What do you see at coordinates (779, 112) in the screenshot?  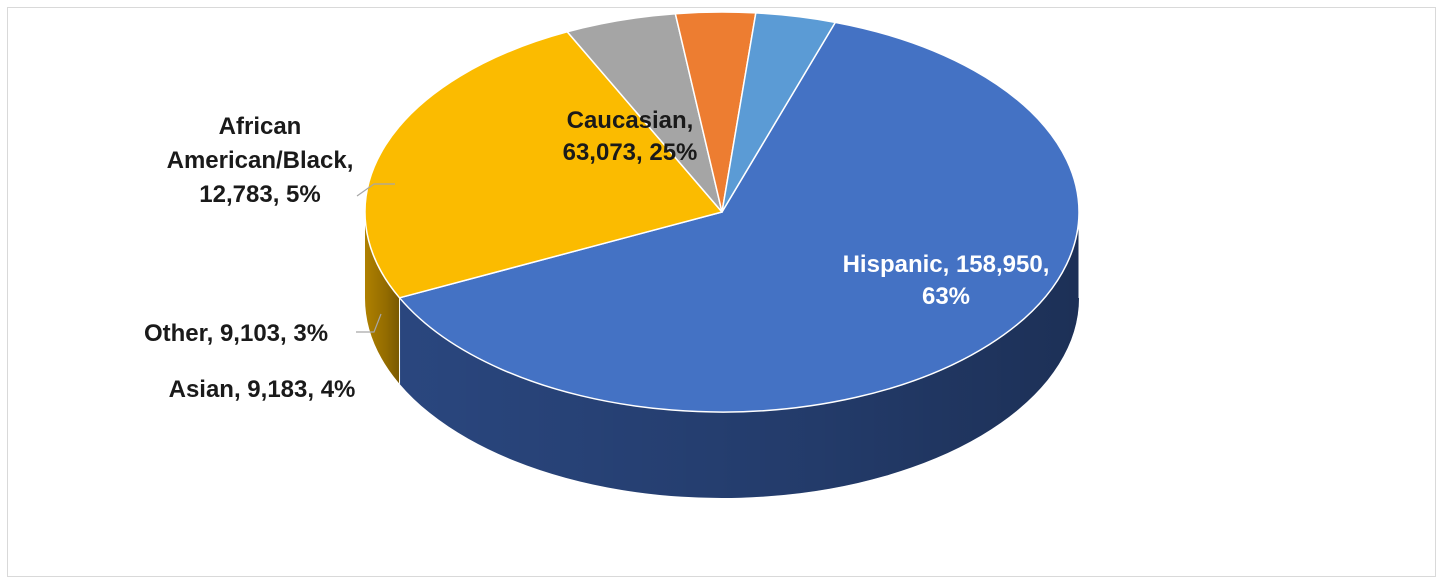 I see `pie-slice-asian` at bounding box center [779, 112].